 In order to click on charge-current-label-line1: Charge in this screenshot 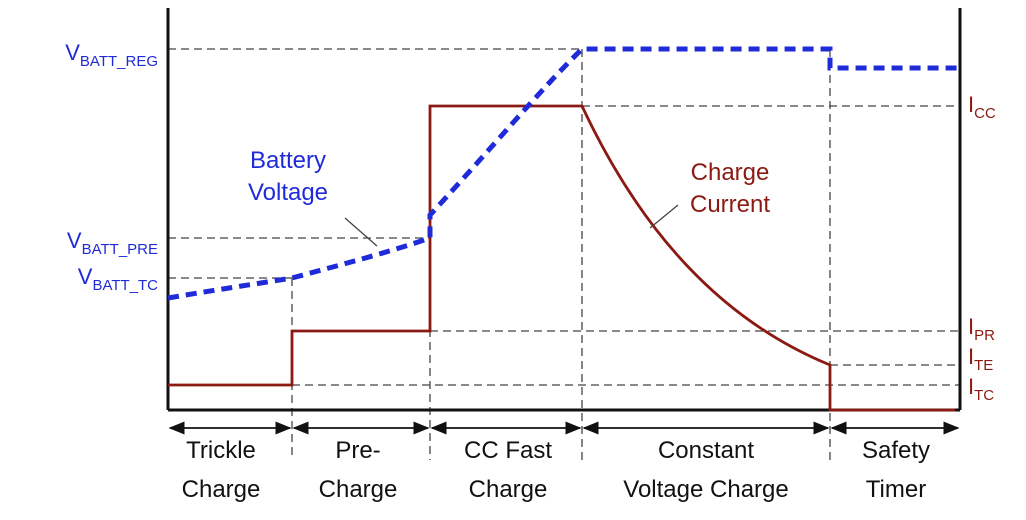, I will do `click(730, 172)`.